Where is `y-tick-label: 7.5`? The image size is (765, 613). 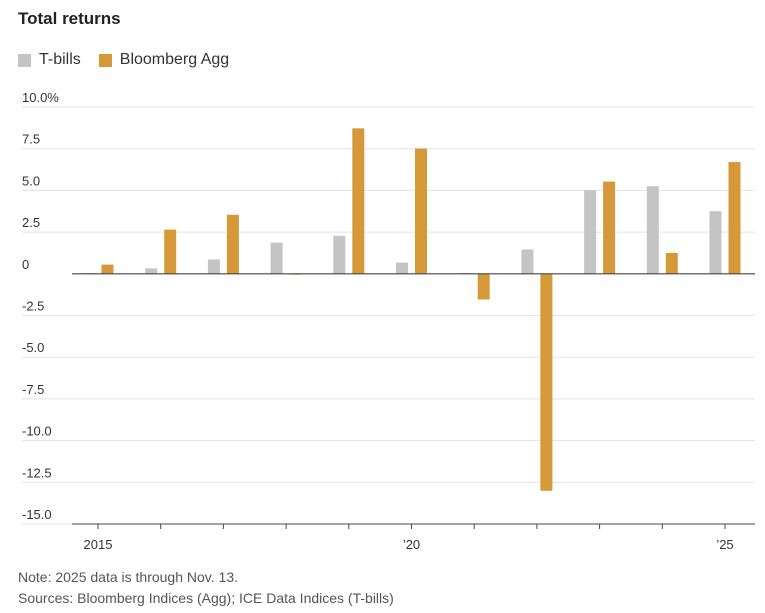
y-tick-label: 7.5 is located at coordinates (31, 139).